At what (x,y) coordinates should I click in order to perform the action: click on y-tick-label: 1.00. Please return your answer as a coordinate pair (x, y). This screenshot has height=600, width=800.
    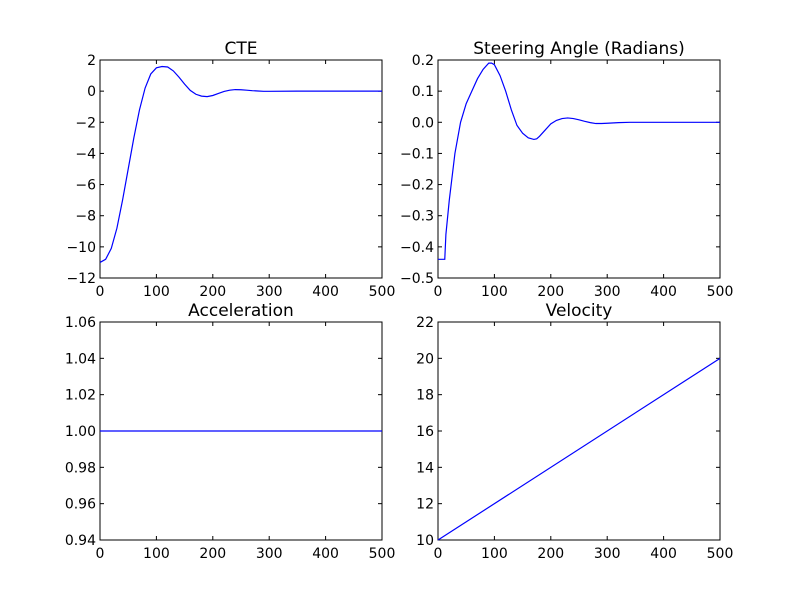
    Looking at the image, I should click on (80, 432).